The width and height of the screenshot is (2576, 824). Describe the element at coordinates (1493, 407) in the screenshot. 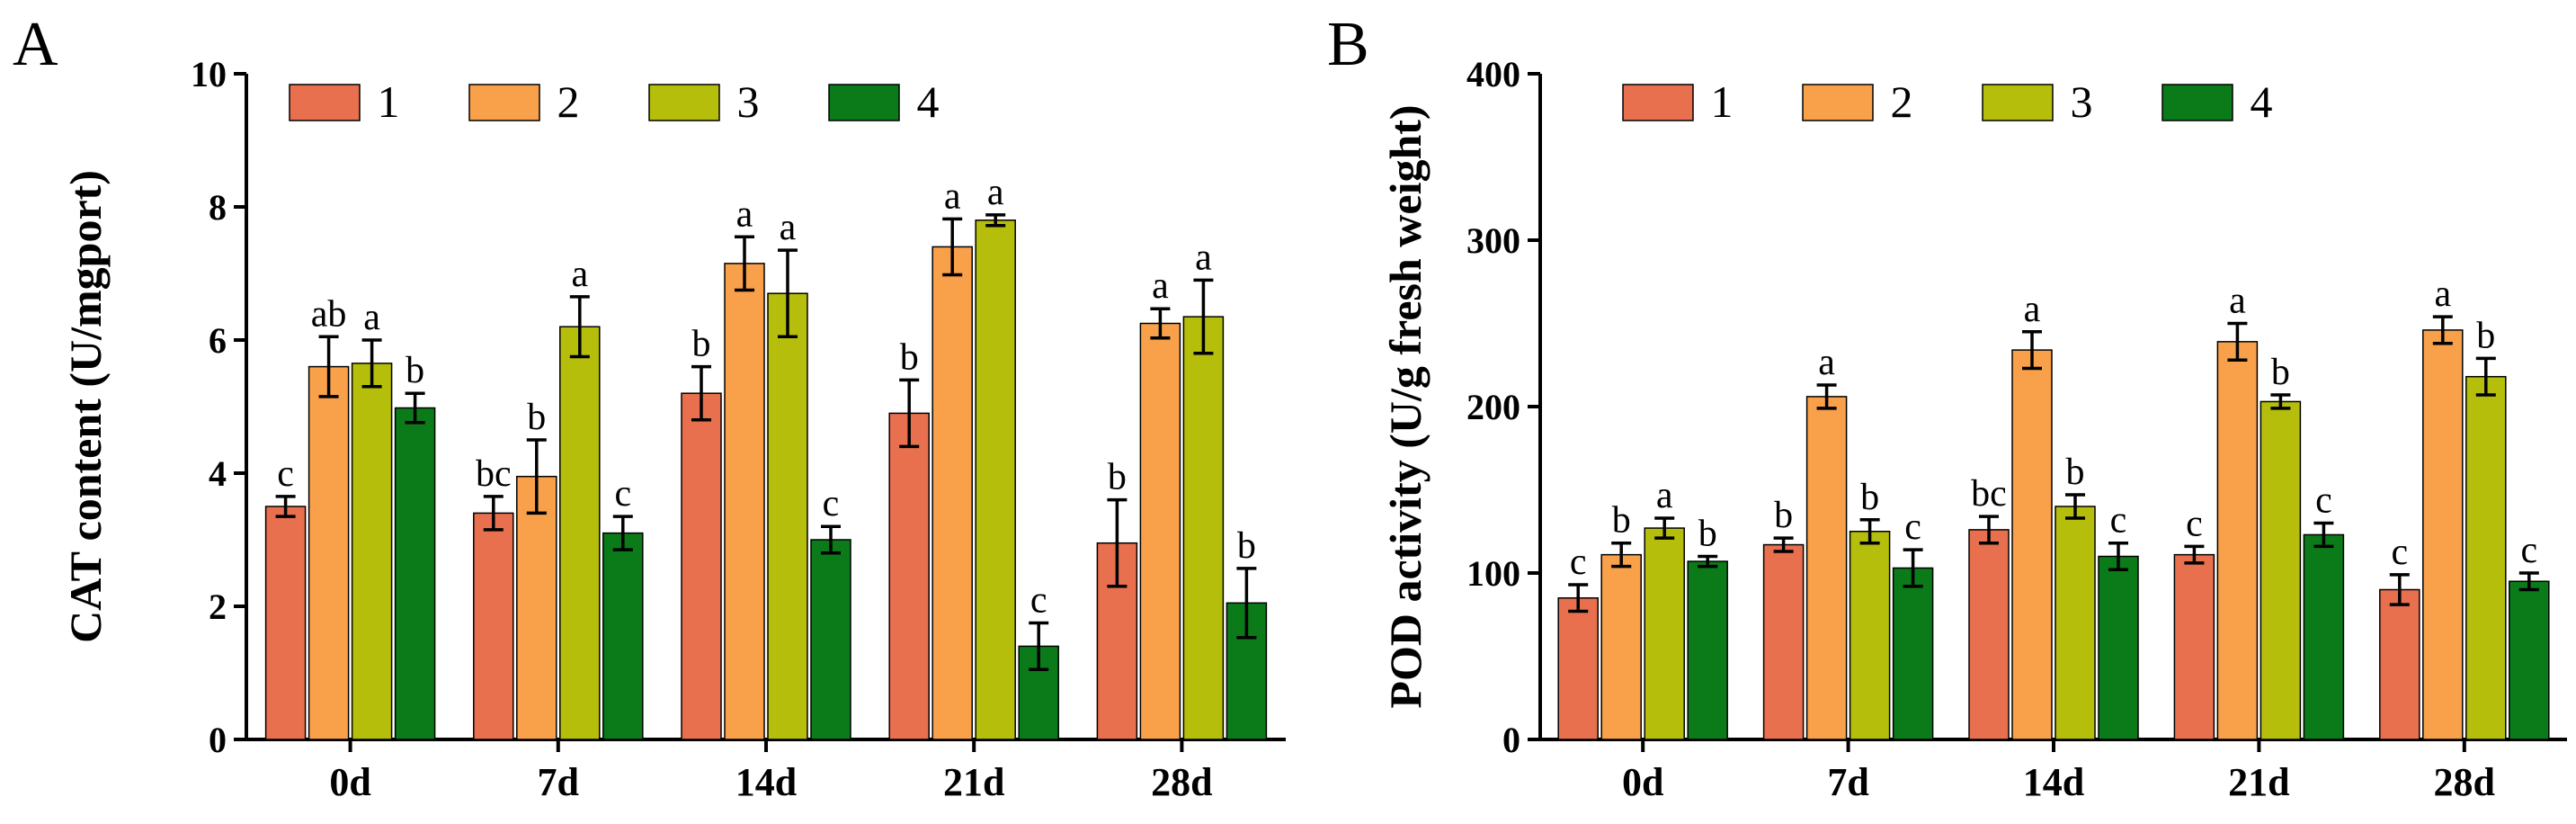

I see `y-tick-label: 200` at that location.